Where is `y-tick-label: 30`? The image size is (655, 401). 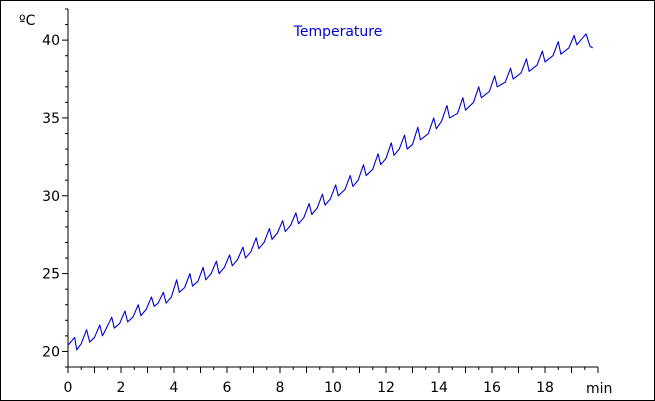 y-tick-label: 30 is located at coordinates (51, 197).